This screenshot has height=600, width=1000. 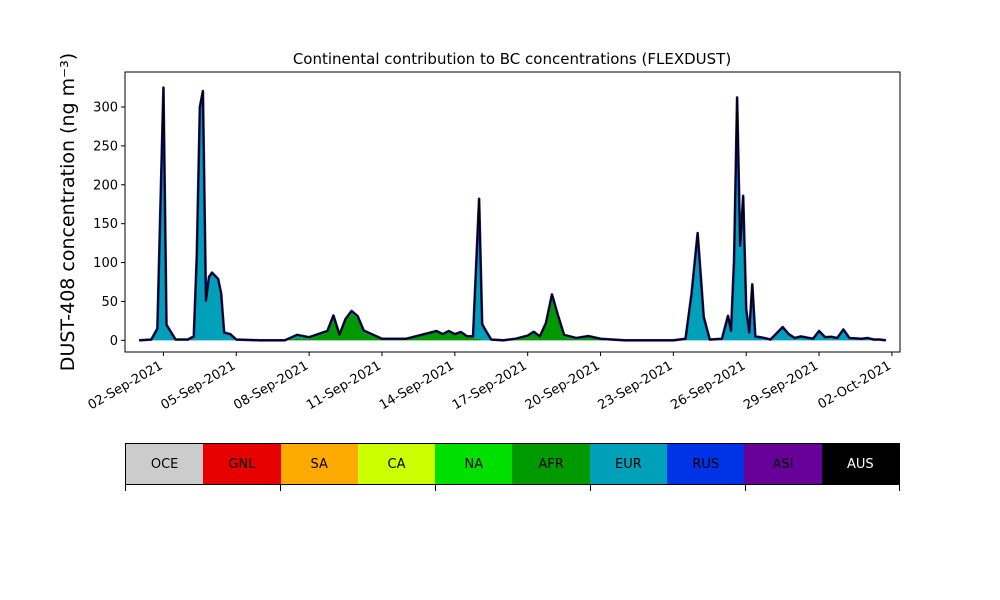 I want to click on legend-entry-sa: SA, so click(x=319, y=464).